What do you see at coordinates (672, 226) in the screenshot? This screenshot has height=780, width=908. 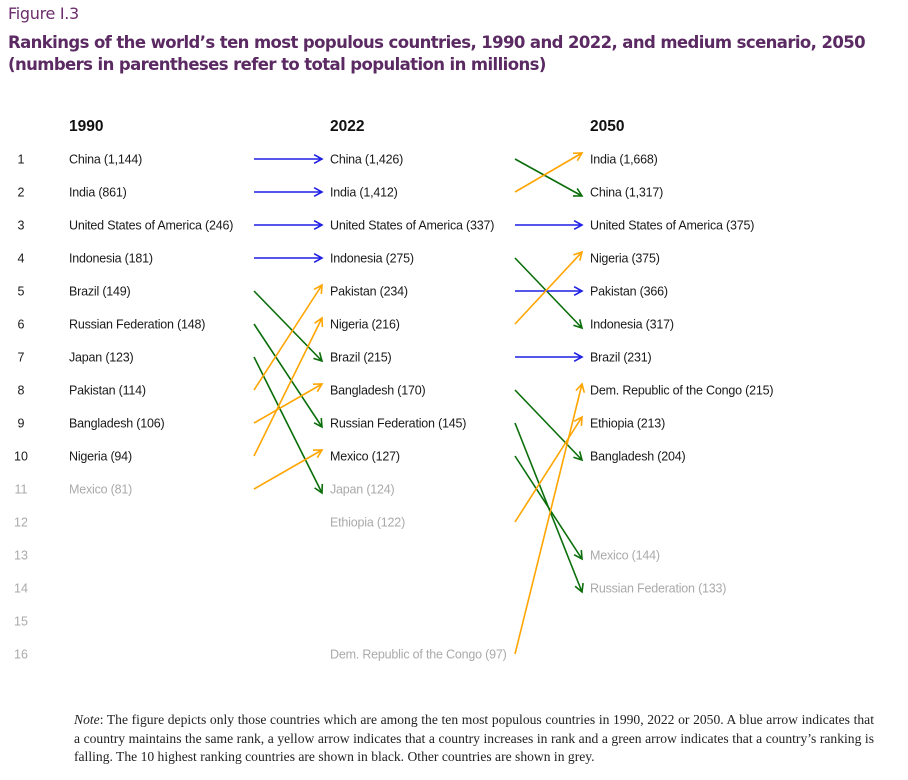 I see `country-entry: United States of America (375)` at bounding box center [672, 226].